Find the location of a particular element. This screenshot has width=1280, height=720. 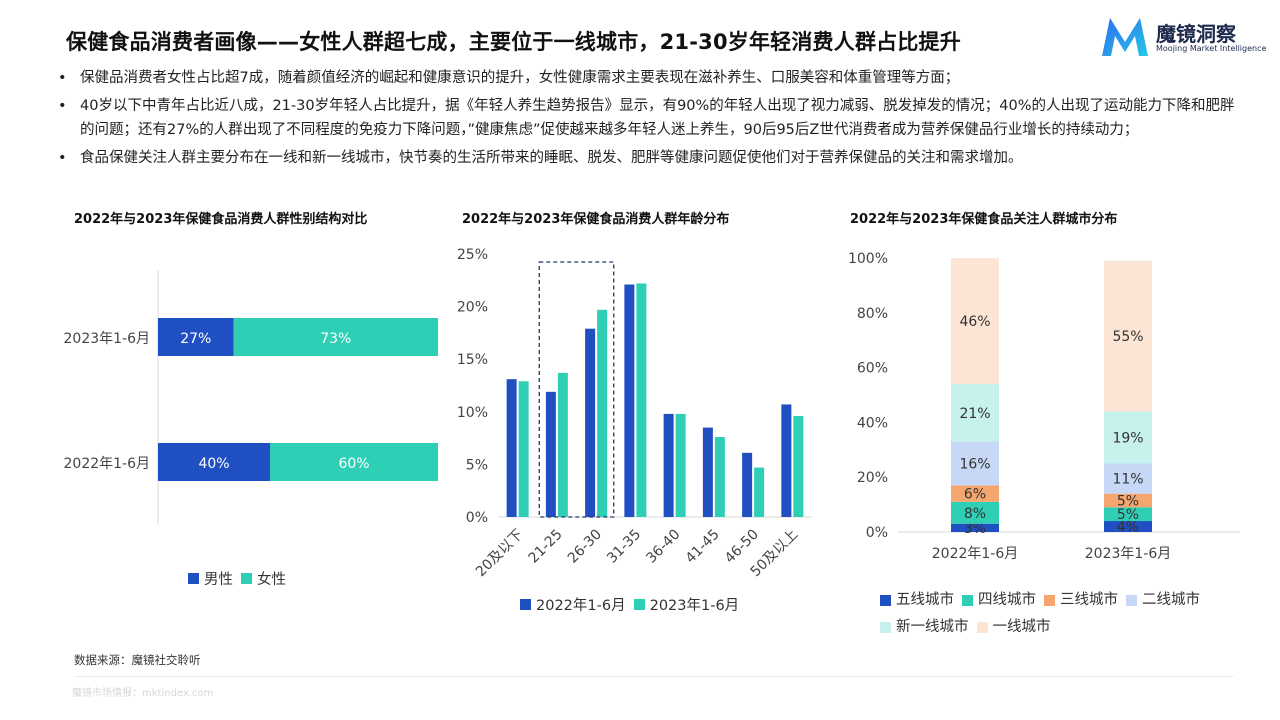

legend-item: 三线城市 is located at coordinates (1081, 600).